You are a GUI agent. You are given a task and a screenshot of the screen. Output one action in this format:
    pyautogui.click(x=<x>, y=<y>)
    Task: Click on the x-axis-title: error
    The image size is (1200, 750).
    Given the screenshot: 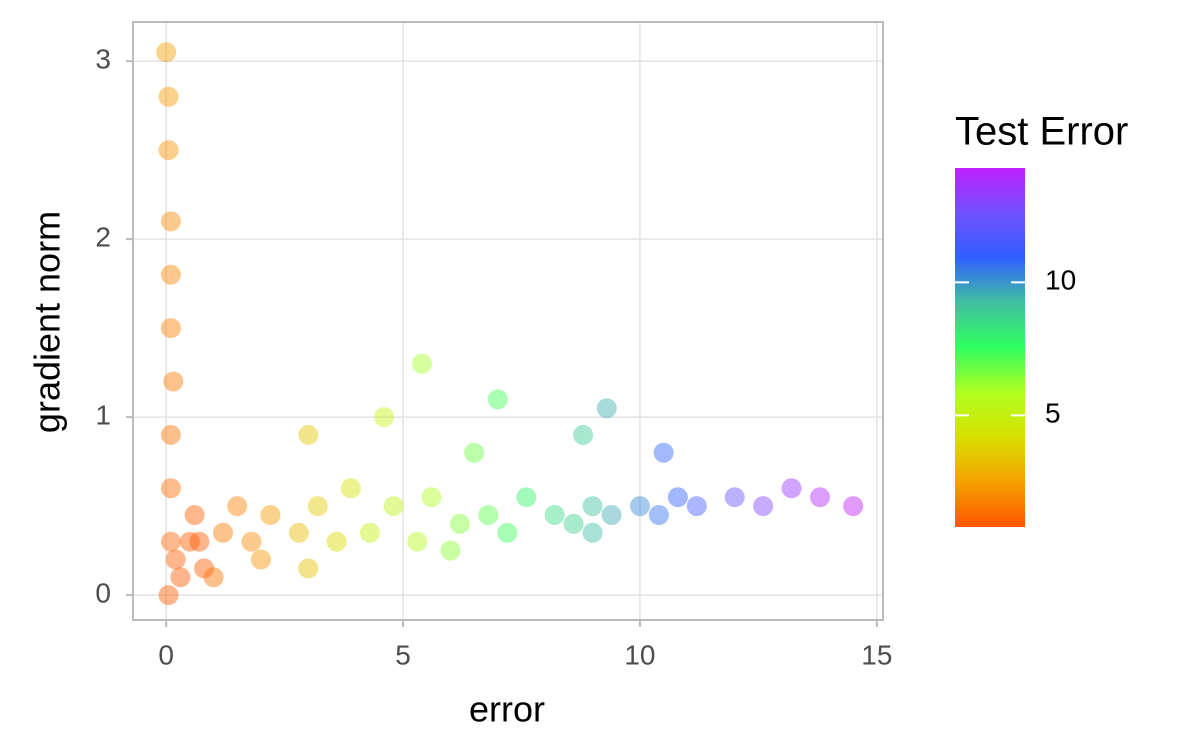 What is the action you would take?
    pyautogui.click(x=507, y=709)
    